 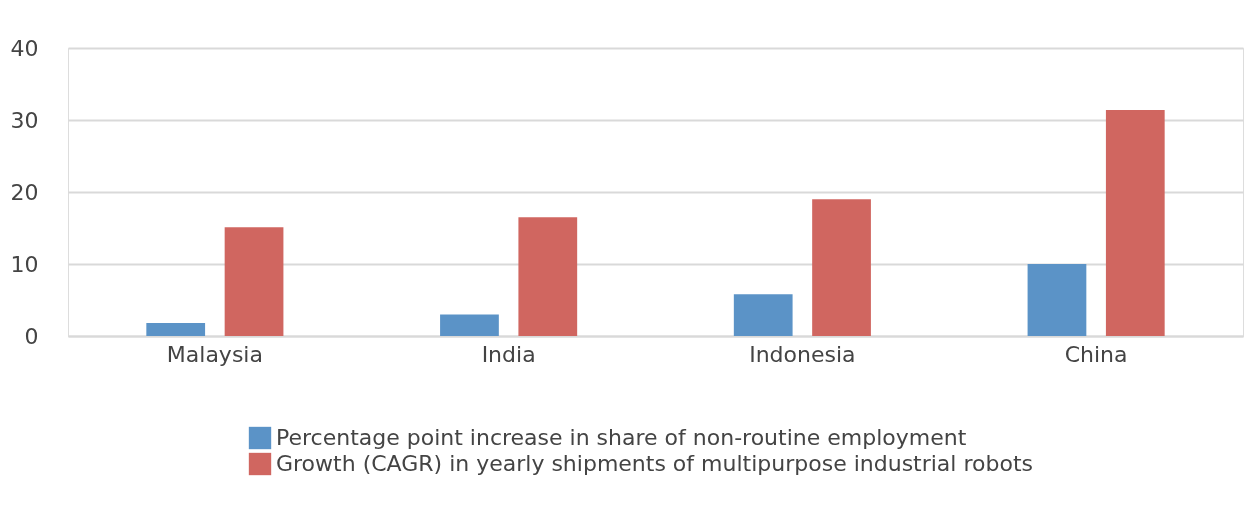 What do you see at coordinates (31, 336) in the screenshot?
I see `y-tick-label: 0` at bounding box center [31, 336].